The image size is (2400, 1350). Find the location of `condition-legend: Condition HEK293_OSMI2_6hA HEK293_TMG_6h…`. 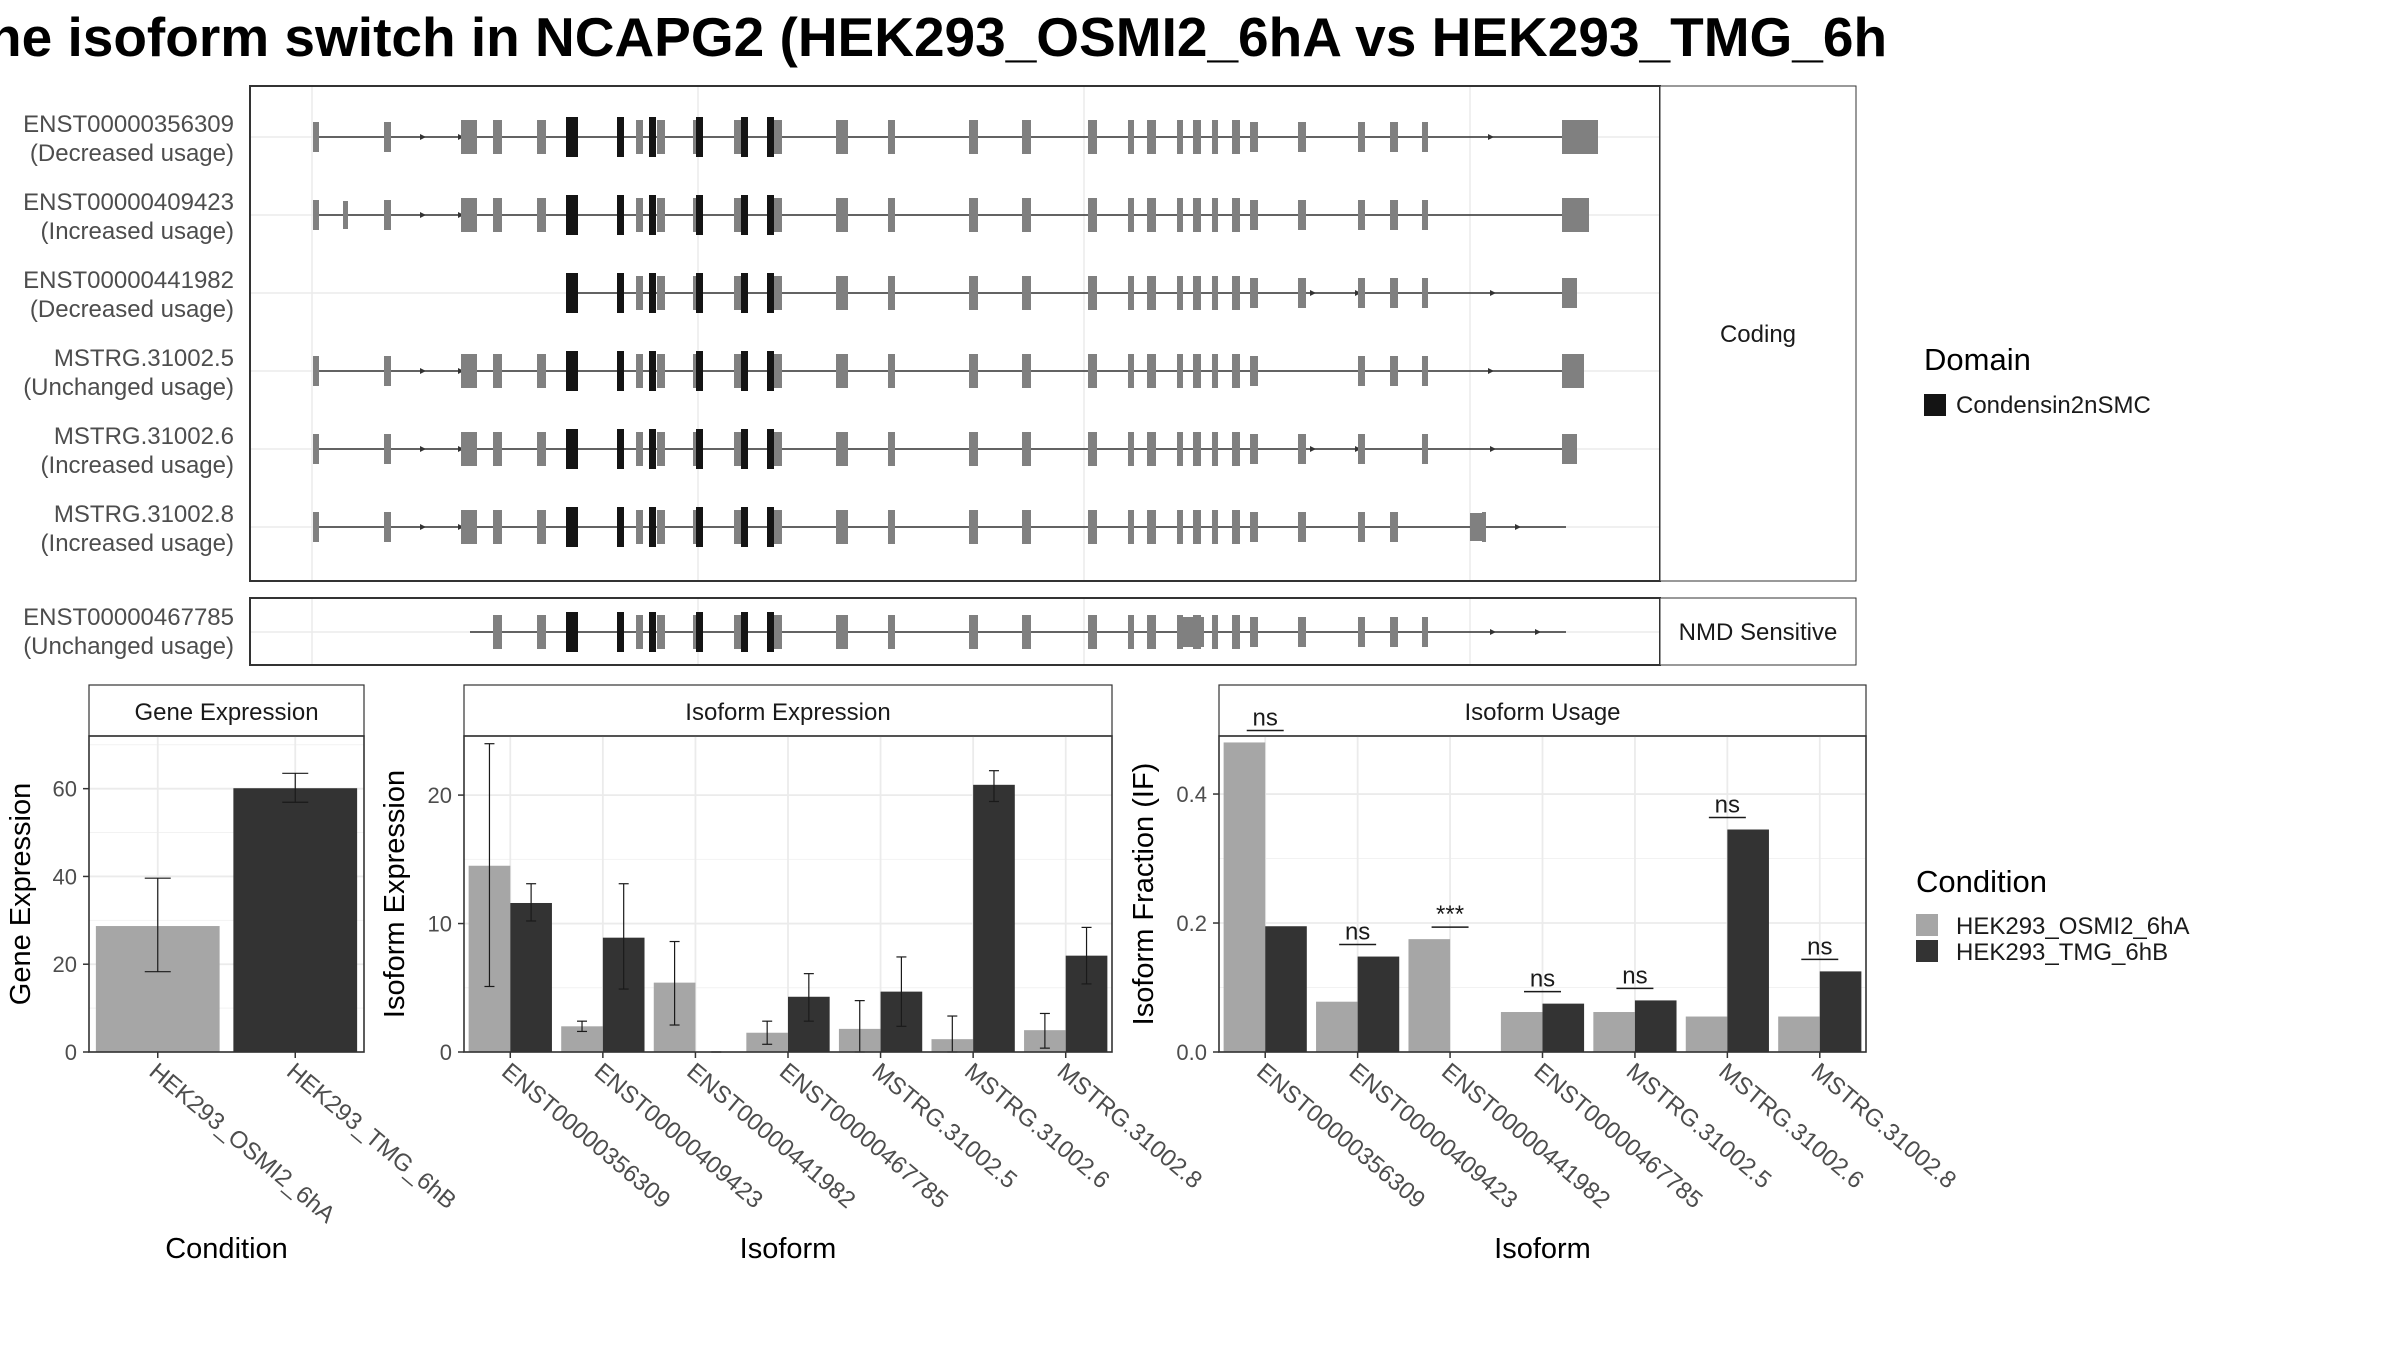

condition-legend: Condition HEK293_OSMI2_6hA HEK293_TMG_6h… is located at coordinates (2052, 915).